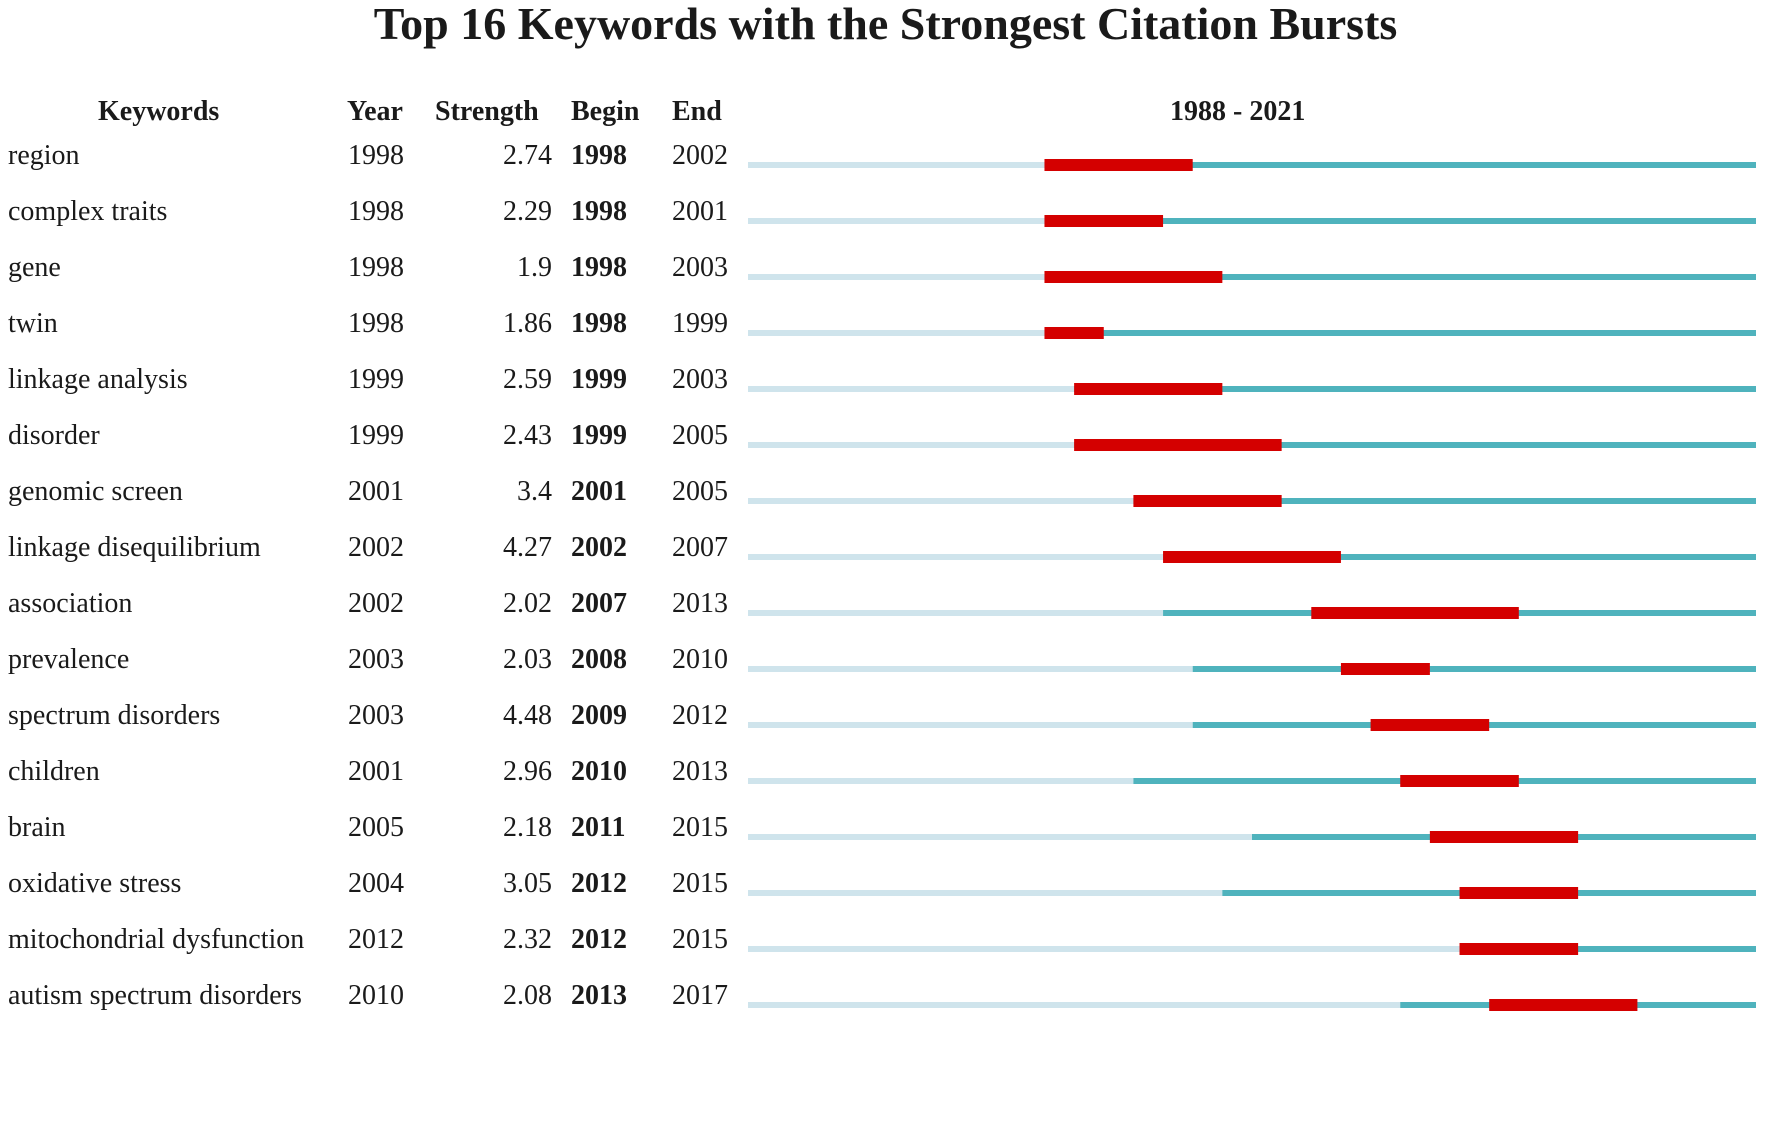  What do you see at coordinates (527, 211) in the screenshot?
I see `strength-cell: 2.29` at bounding box center [527, 211].